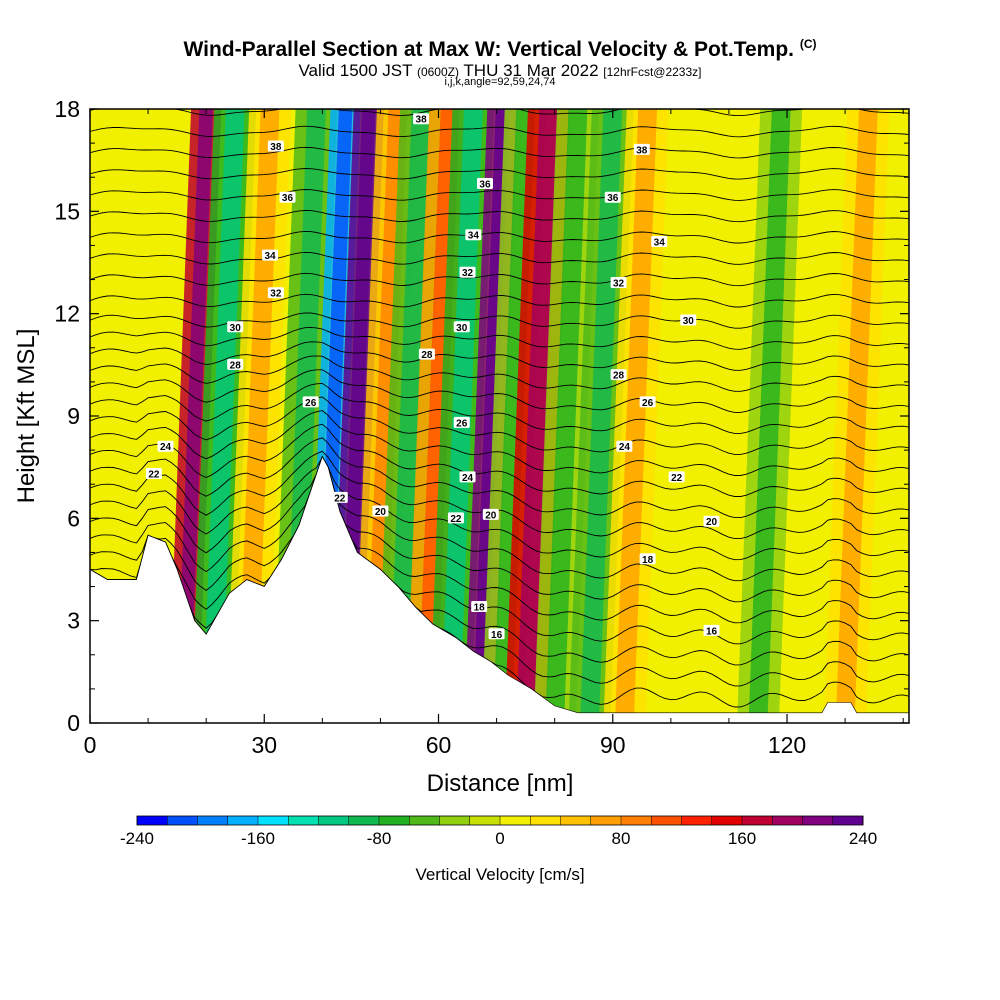 This screenshot has height=1000, width=1000. Describe the element at coordinates (531, 70) in the screenshot. I see `valid-date: THU 31 Mar 2022` at that location.